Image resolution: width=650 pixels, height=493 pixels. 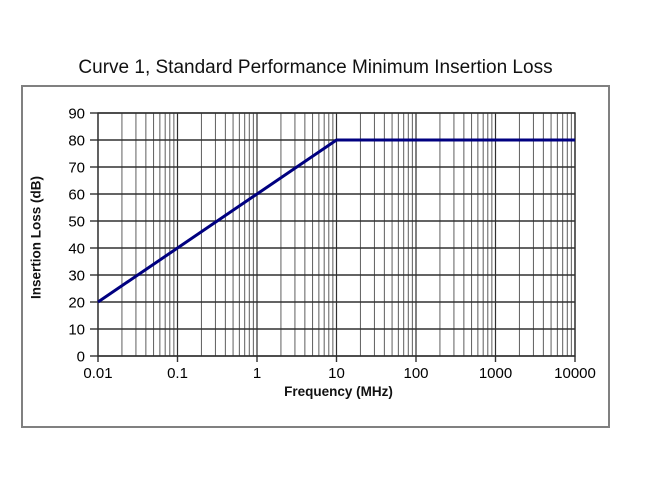 I want to click on y-tick-label: 60, so click(x=76, y=194).